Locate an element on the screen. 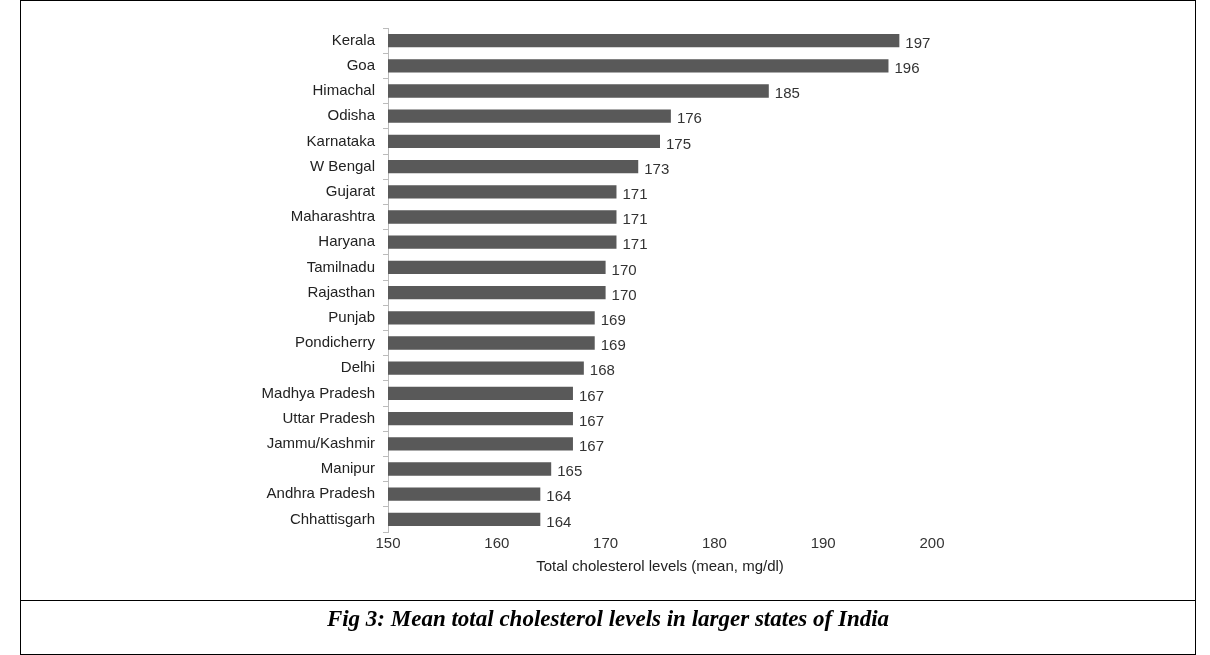  y-tick-label: Pondicherry is located at coordinates (335, 342).